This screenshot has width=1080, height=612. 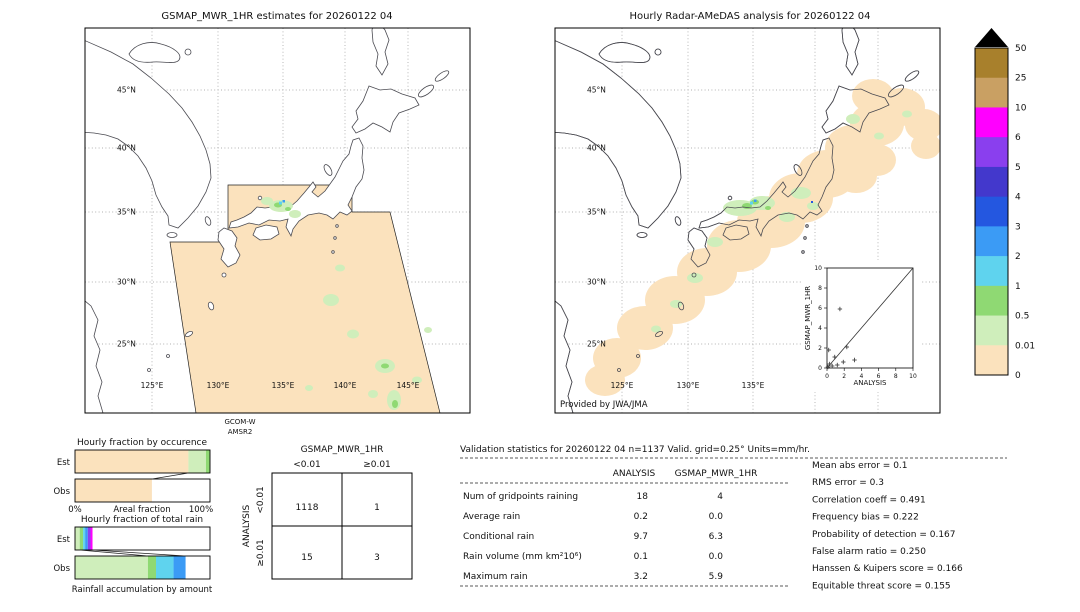 What do you see at coordinates (1025, 346) in the screenshot?
I see `colorbar-tick-label: 0.01` at bounding box center [1025, 346].